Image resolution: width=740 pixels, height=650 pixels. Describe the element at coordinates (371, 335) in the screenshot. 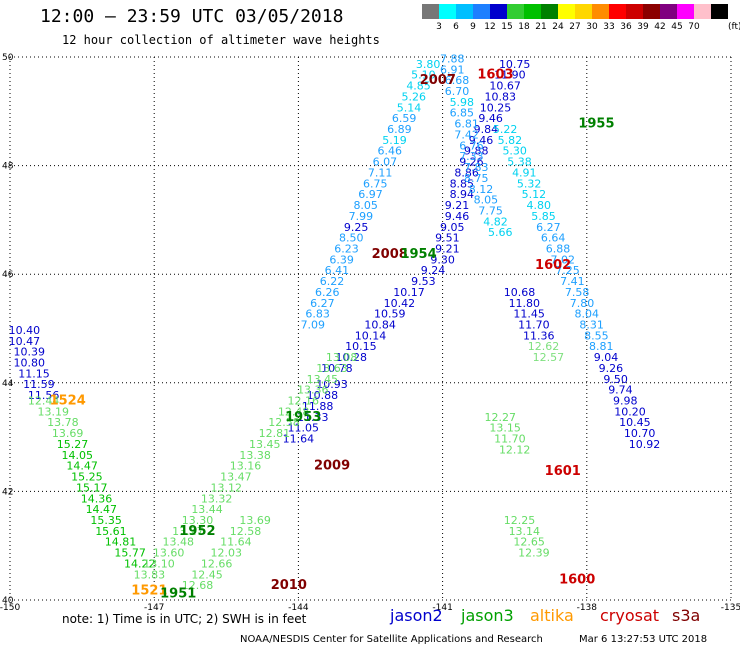

I see `data-label: 10.14` at that location.